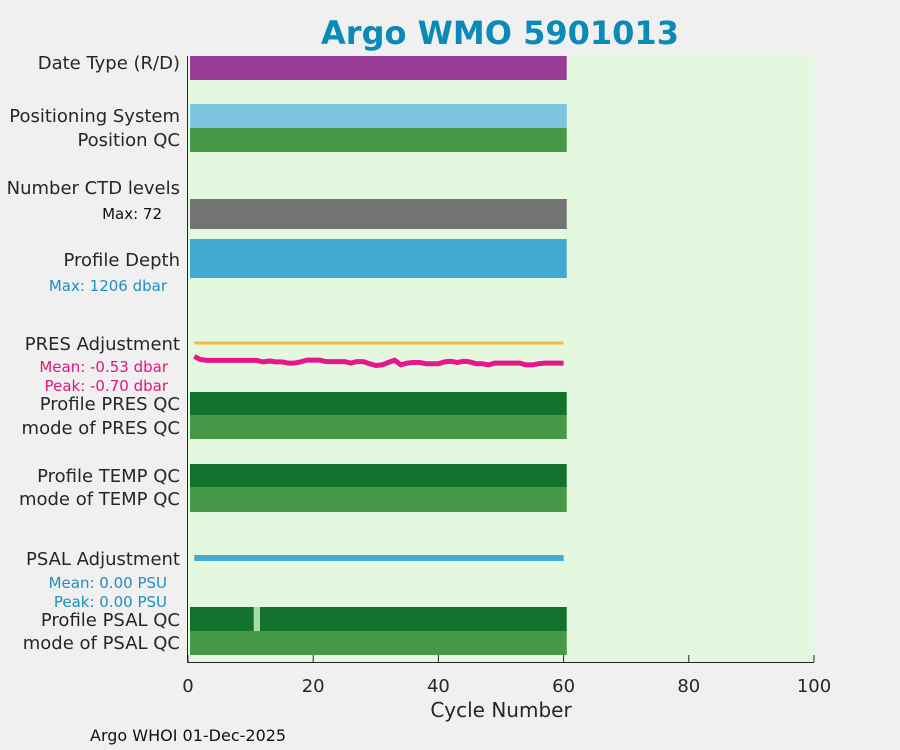 The height and width of the screenshot is (750, 900). I want to click on pres-mean-annotation: Mean: -0.53 dbar, so click(104, 367).